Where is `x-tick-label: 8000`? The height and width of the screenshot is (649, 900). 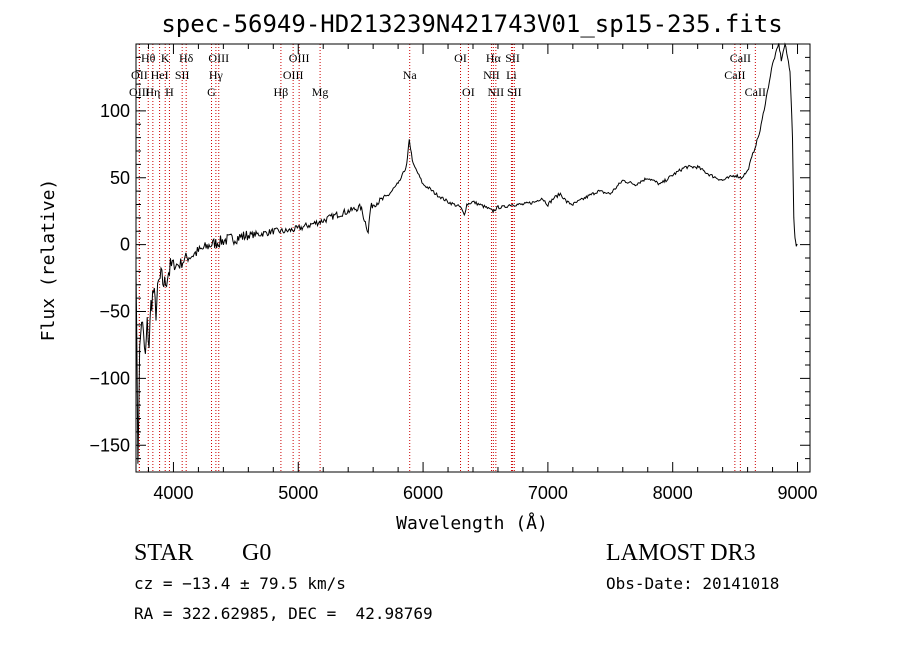
x-tick-label: 8000 is located at coordinates (673, 493).